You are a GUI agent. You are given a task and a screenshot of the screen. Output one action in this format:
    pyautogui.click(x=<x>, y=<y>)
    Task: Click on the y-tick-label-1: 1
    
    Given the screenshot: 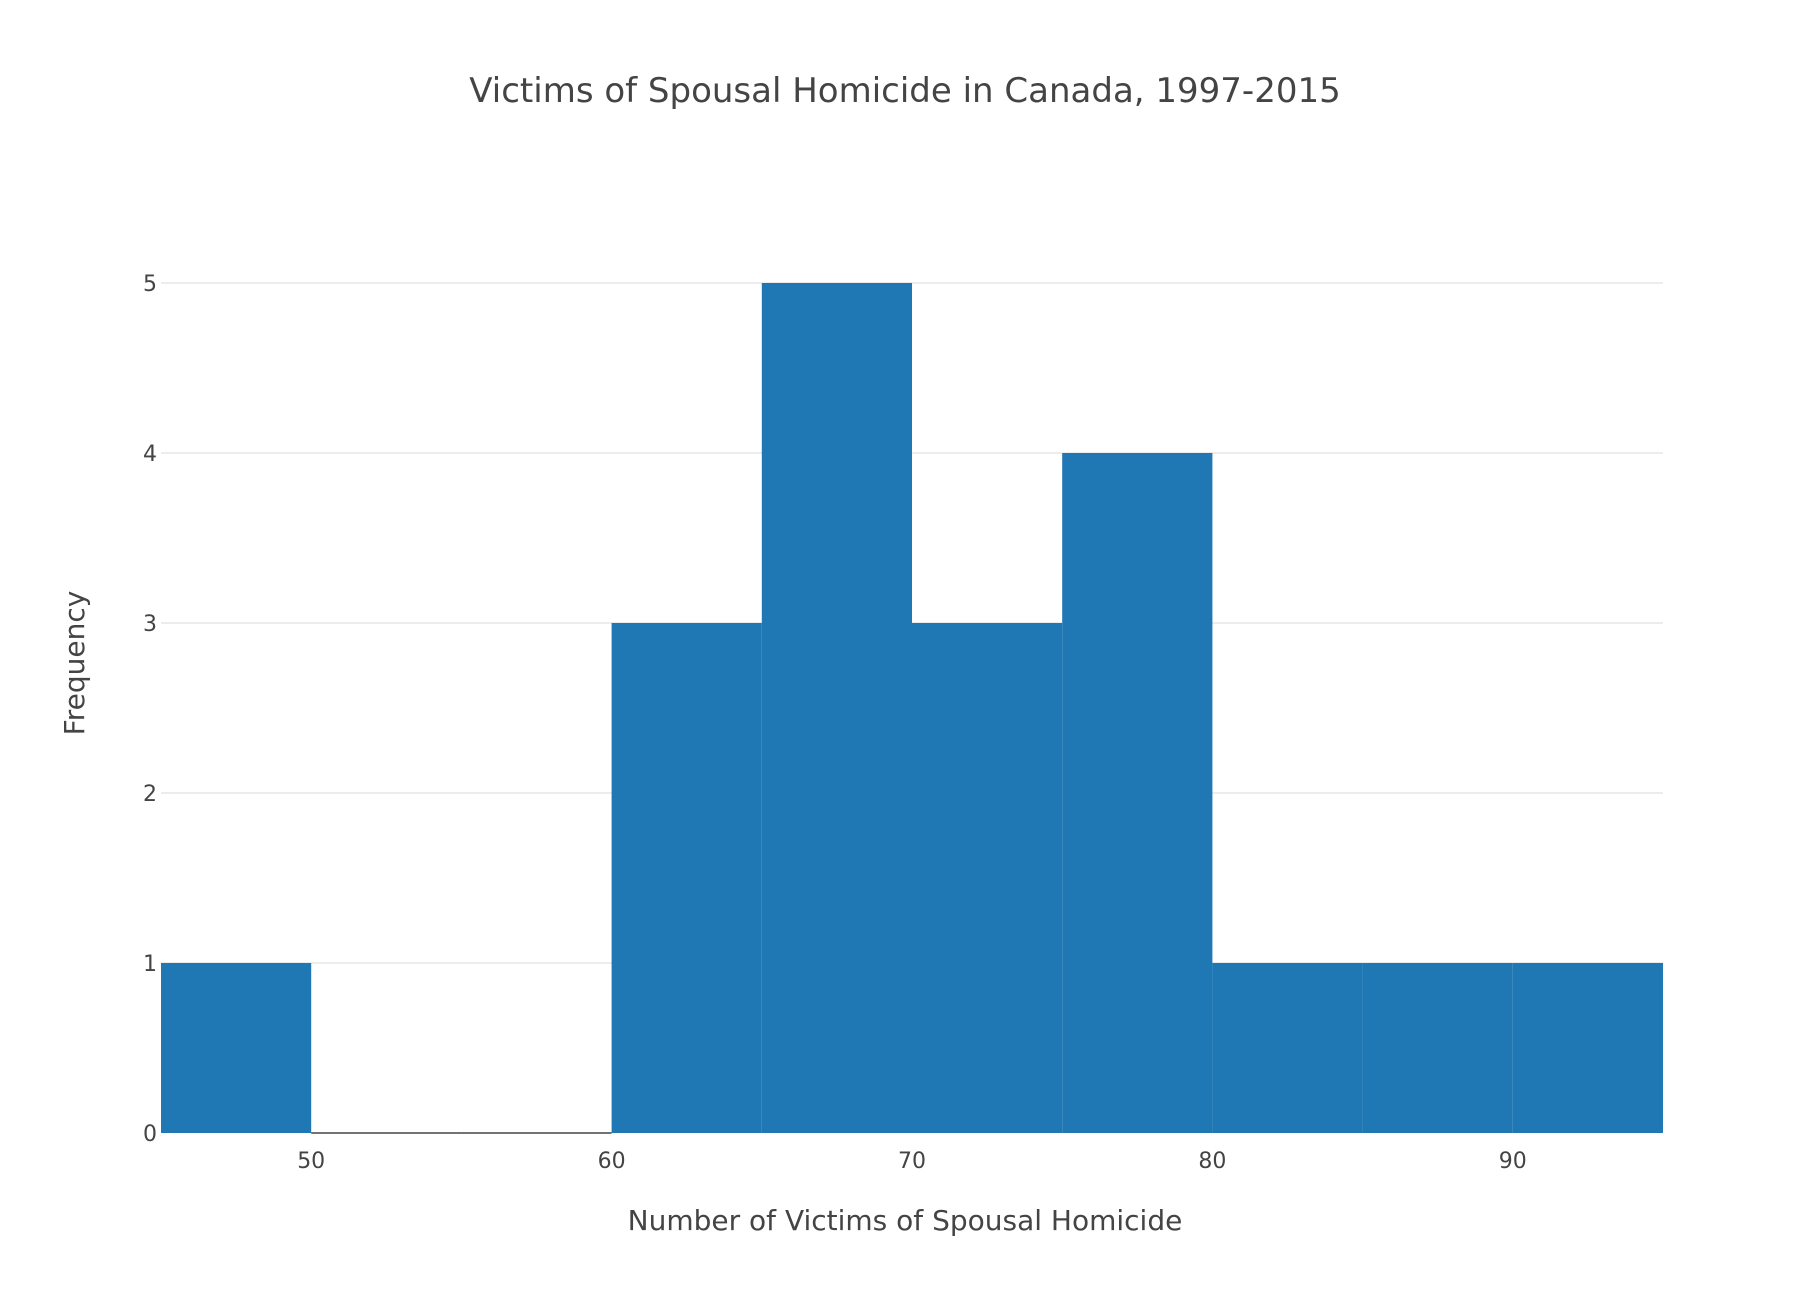 What is the action you would take?
    pyautogui.click(x=150, y=964)
    